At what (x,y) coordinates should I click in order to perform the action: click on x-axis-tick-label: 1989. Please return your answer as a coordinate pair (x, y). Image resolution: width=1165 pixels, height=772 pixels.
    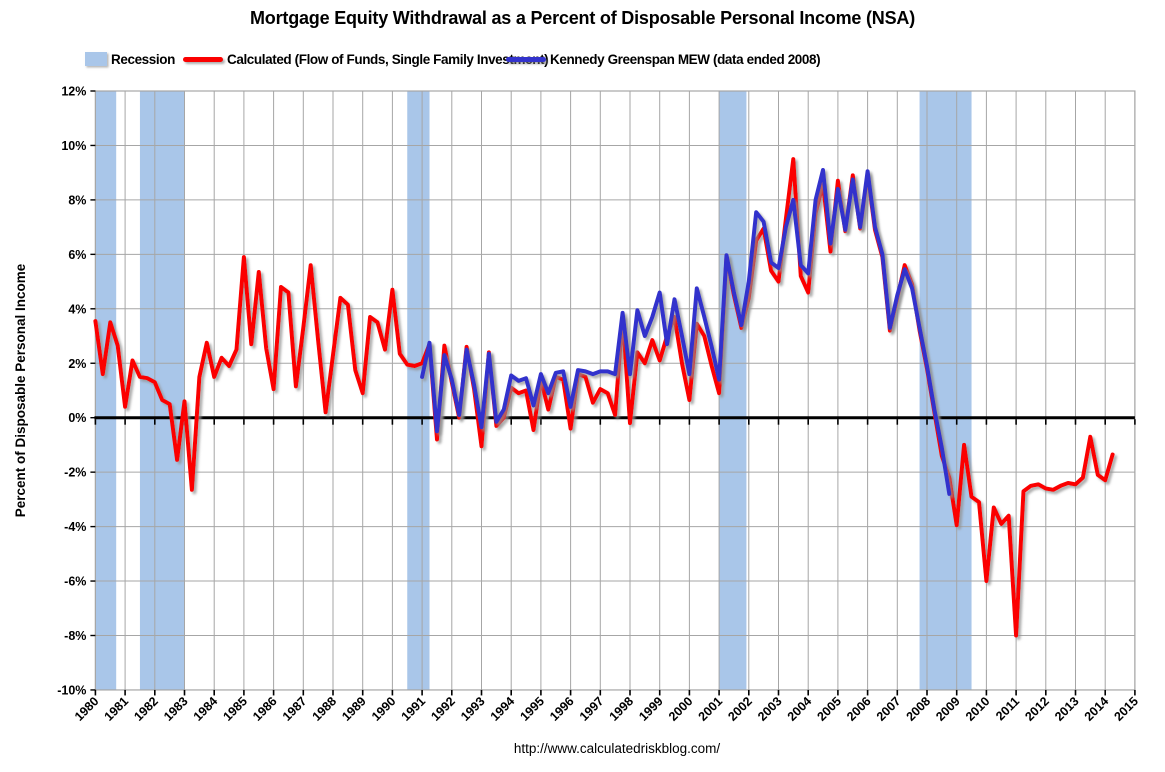
    Looking at the image, I should click on (354, 709).